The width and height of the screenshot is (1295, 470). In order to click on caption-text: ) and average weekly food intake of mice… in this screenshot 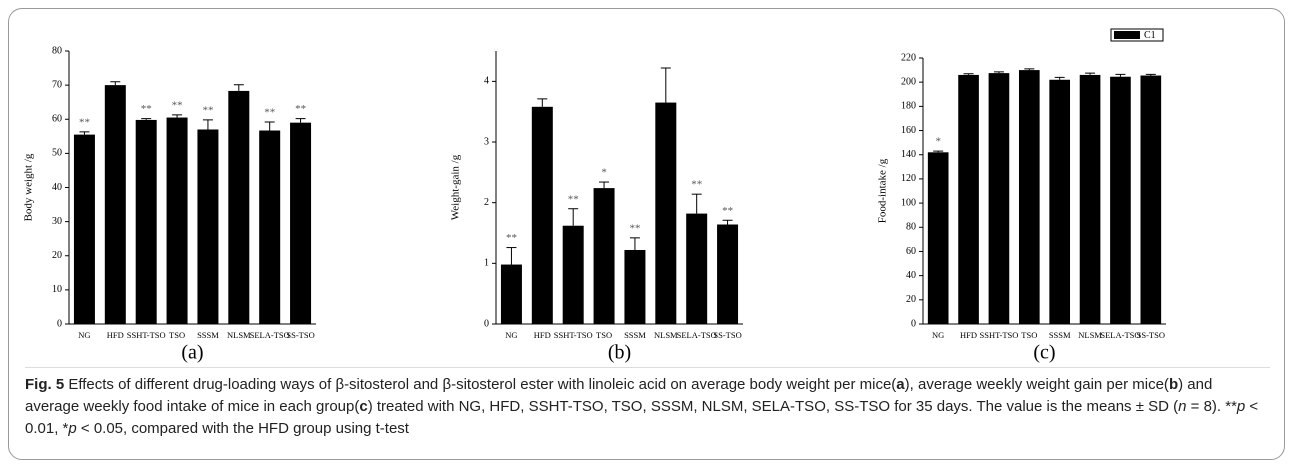, I will do `click(619, 395)`.